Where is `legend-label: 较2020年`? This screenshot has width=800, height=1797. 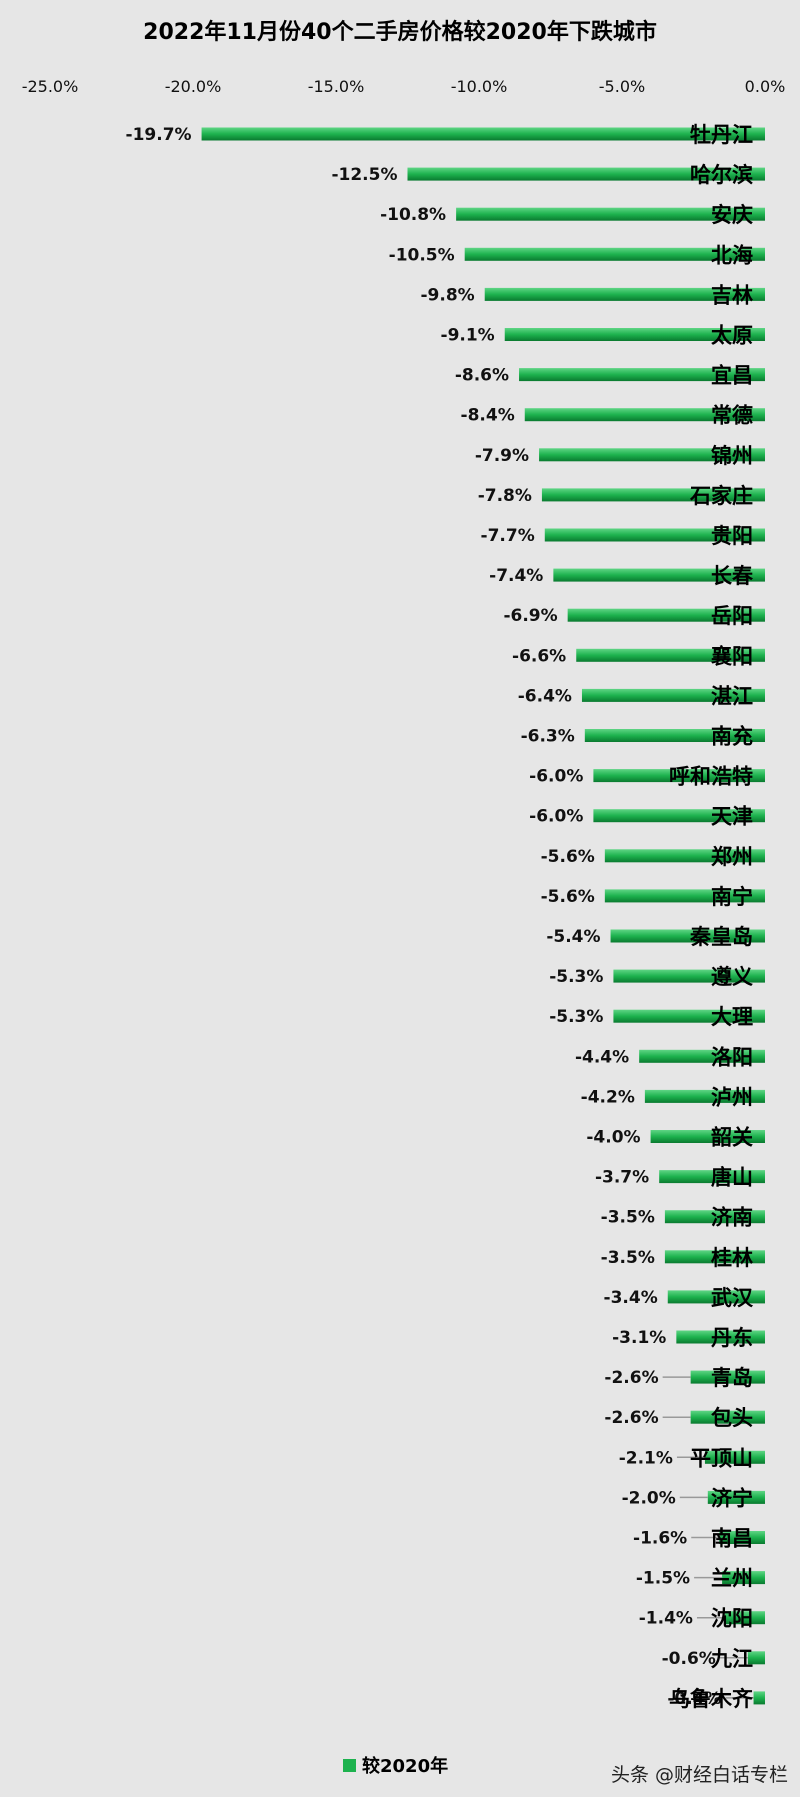
legend-label: 较2020年 is located at coordinates (405, 1766).